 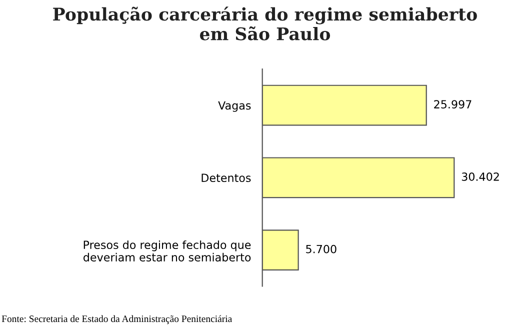 I want to click on y-tick-label: Detentos, so click(x=226, y=178).